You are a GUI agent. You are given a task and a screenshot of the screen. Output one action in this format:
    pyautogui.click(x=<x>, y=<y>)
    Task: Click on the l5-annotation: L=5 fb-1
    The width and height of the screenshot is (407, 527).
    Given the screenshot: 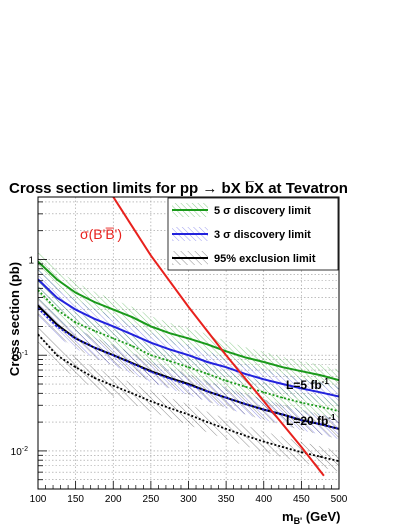 What is the action you would take?
    pyautogui.click(x=307, y=384)
    